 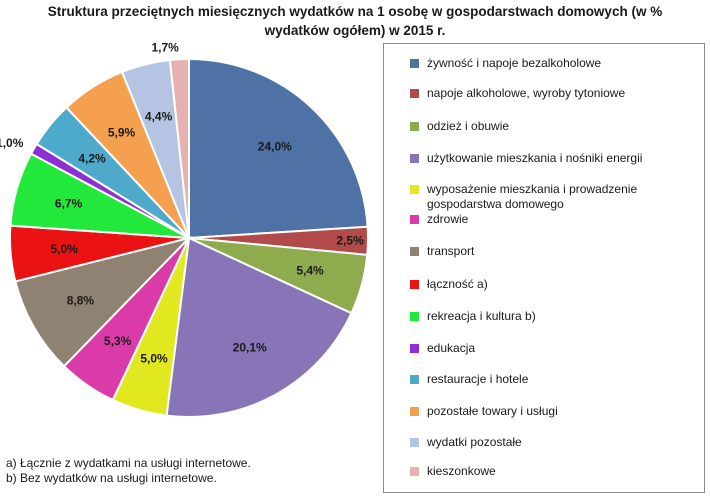 I want to click on slice-value-label: 6,7%, so click(x=69, y=203).